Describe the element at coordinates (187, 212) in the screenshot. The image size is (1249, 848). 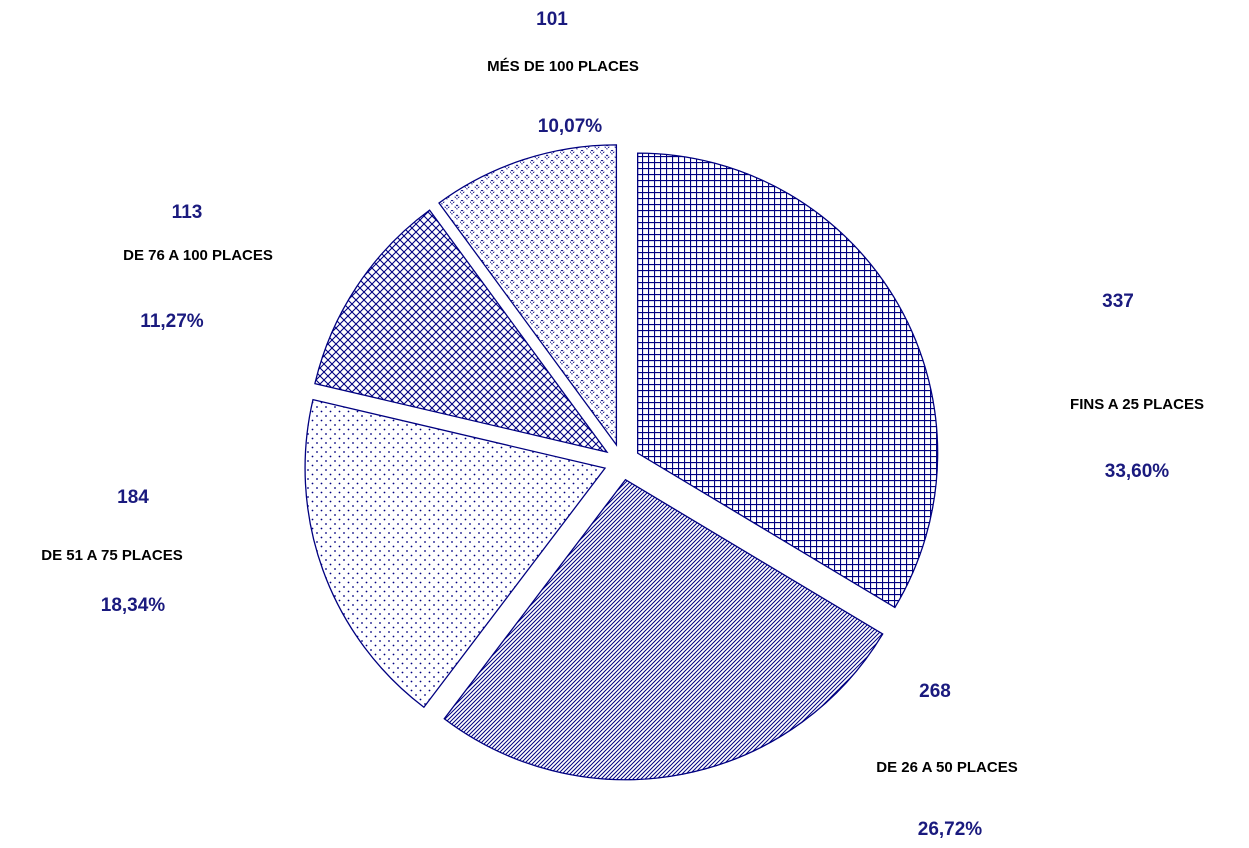
I see `value-label: 113` at that location.